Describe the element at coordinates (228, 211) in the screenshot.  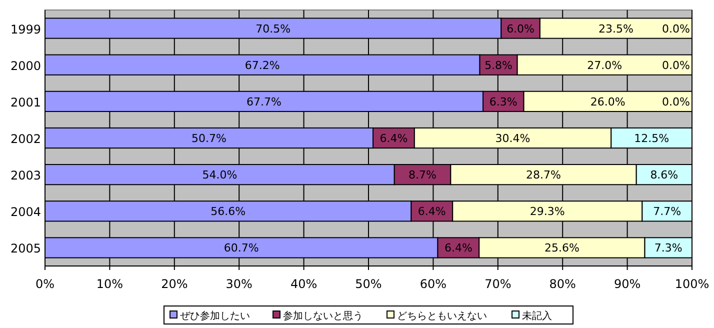
I see `data-label: 56.6%` at that location.